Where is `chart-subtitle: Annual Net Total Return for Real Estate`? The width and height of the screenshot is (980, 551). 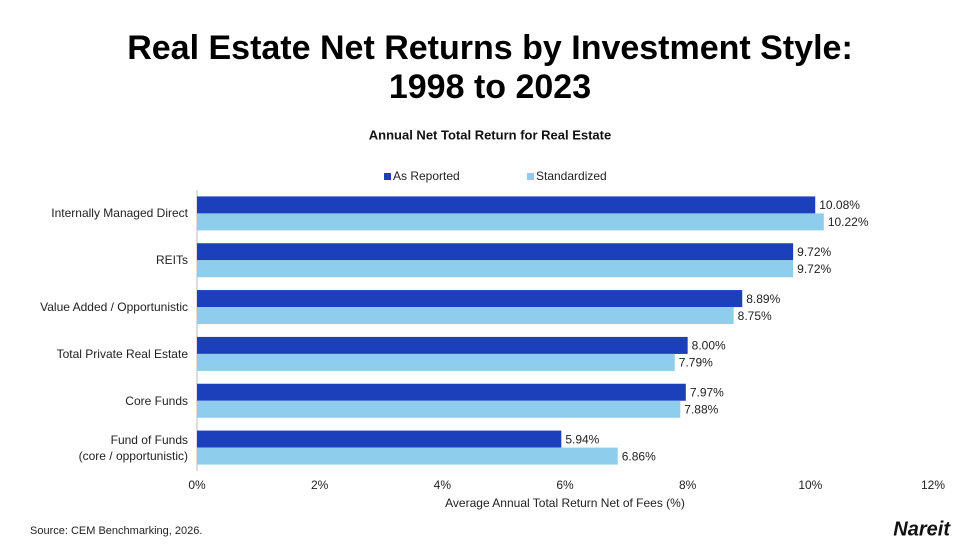
chart-subtitle: Annual Net Total Return for Real Estate is located at coordinates (490, 134).